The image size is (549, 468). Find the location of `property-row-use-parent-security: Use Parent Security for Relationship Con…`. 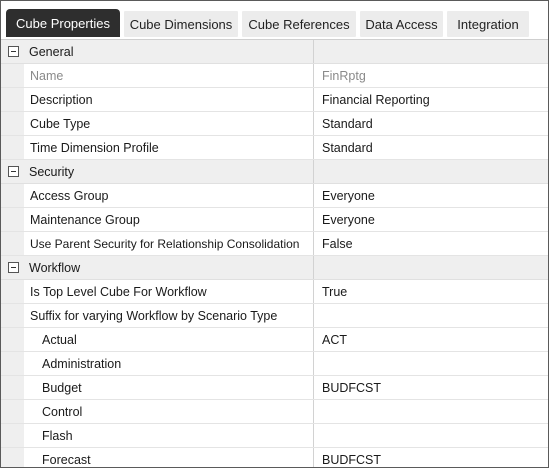

property-row-use-parent-security: Use Parent Security for Relationship Con… is located at coordinates (274, 244).